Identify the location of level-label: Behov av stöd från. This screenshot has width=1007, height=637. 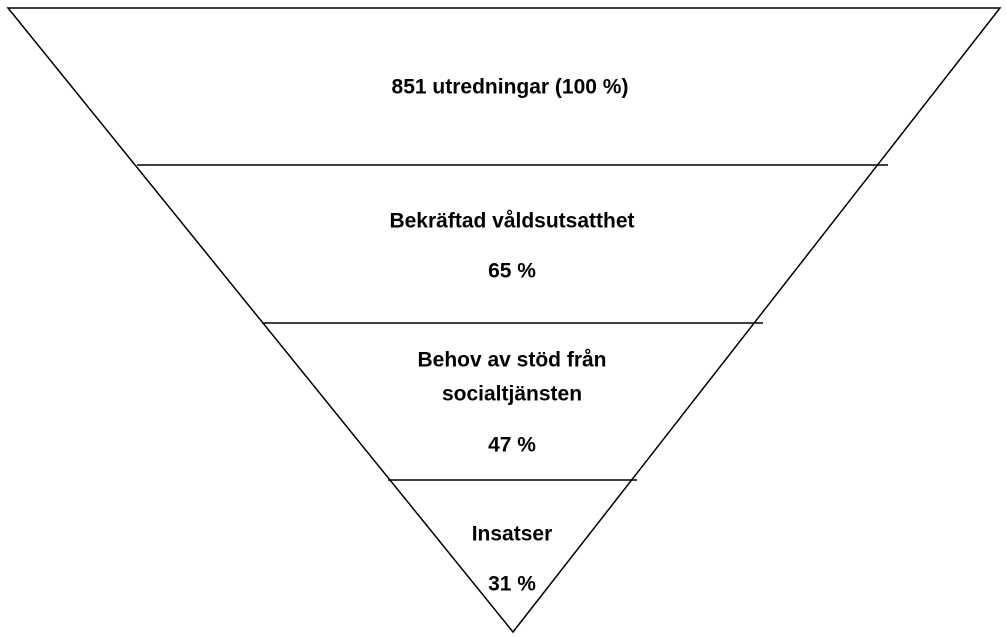
(511, 360).